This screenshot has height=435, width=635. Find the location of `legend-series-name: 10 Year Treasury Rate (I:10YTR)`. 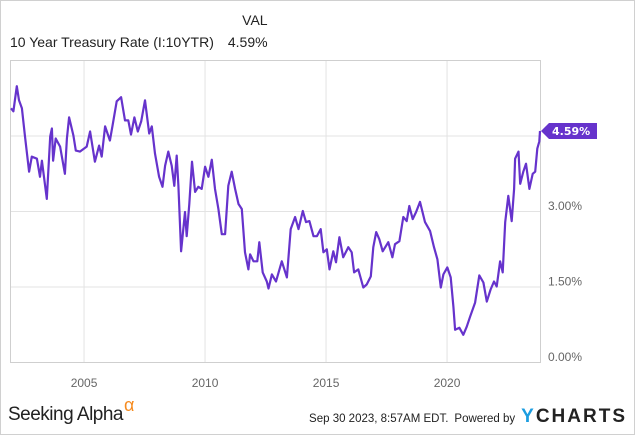

legend-series-name: 10 Year Treasury Rate (I:10YTR) is located at coordinates (112, 42).